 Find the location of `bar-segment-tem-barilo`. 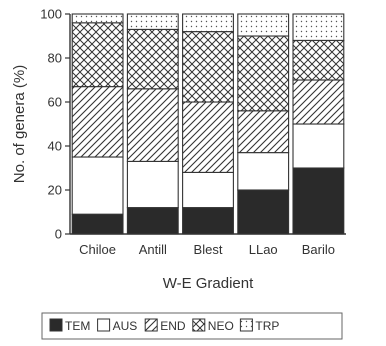

bar-segment-tem-barilo is located at coordinates (318, 201).